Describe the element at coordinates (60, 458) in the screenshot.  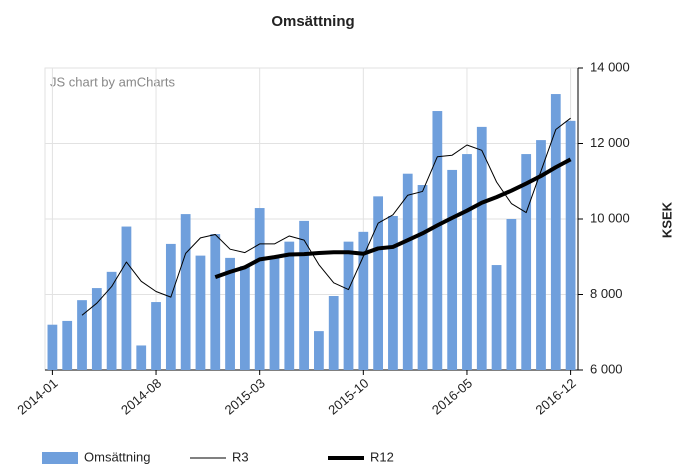
I see `legend-swatch` at that location.